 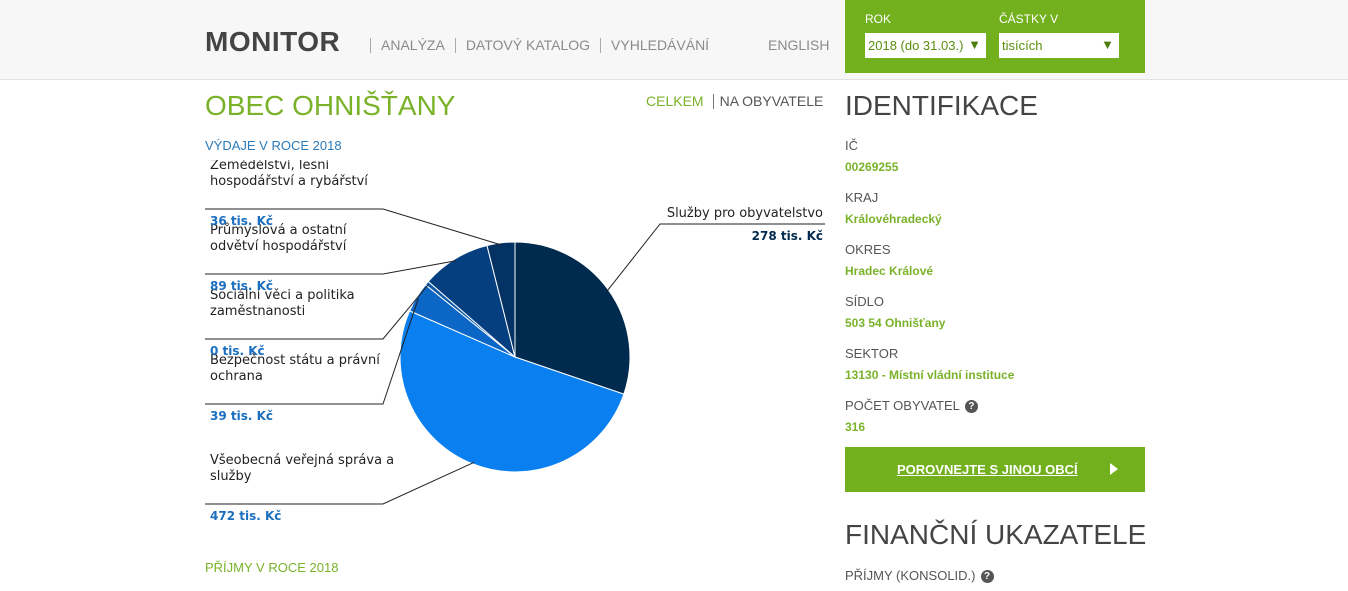 What do you see at coordinates (572, 318) in the screenshot?
I see `pie-slice-slu-by-pro-obyvatelstvo` at bounding box center [572, 318].